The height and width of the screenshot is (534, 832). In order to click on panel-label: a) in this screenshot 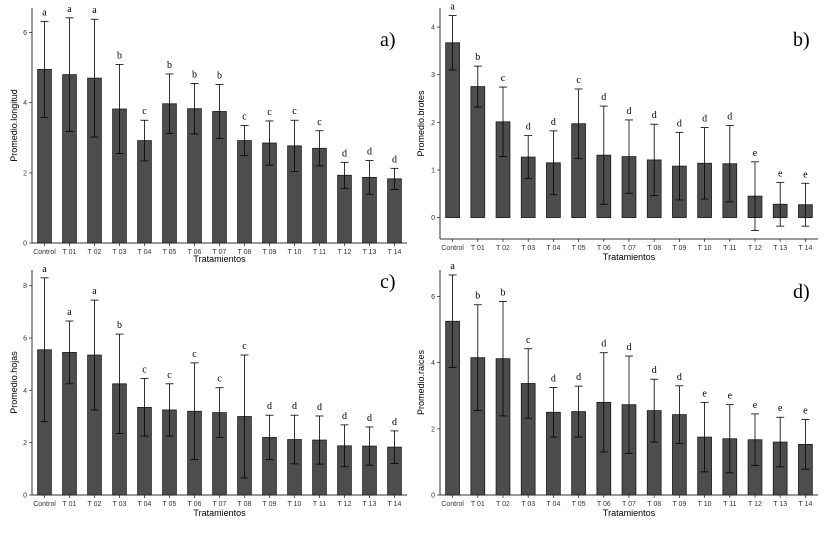, I will do `click(388, 40)`.